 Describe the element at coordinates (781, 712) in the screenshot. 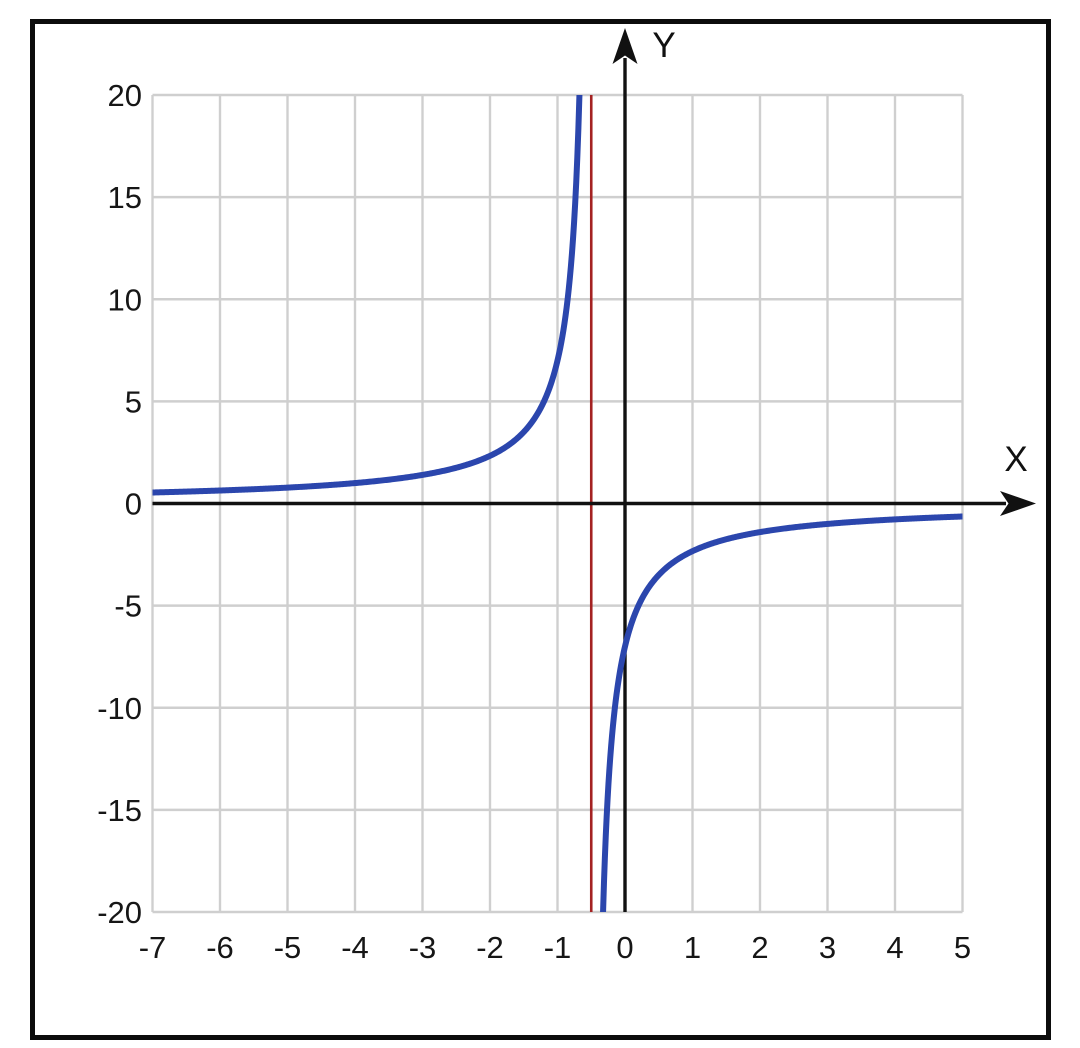

I see `function-curve-branch` at that location.